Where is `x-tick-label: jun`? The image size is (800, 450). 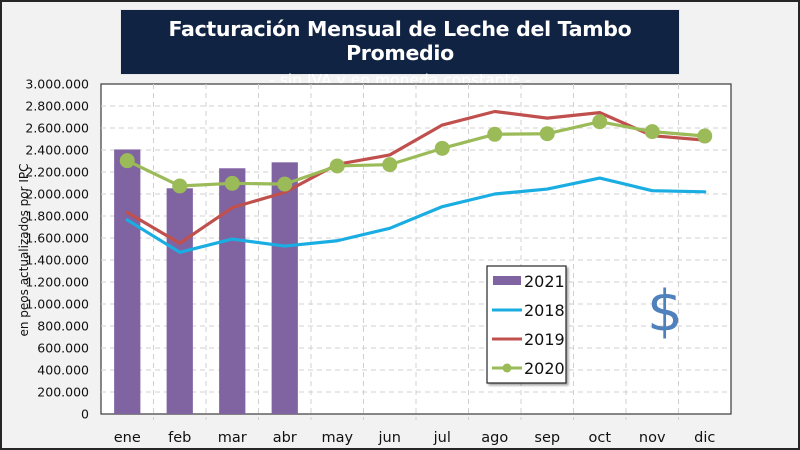 x-tick-label: jun is located at coordinates (389, 438).